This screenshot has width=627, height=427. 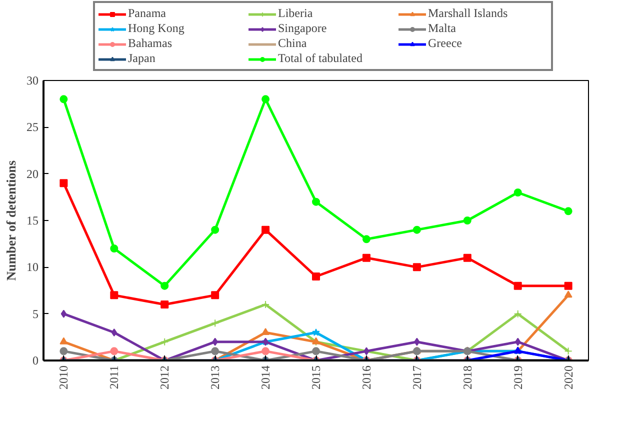 I want to click on legend-label: Japan, so click(x=142, y=58).